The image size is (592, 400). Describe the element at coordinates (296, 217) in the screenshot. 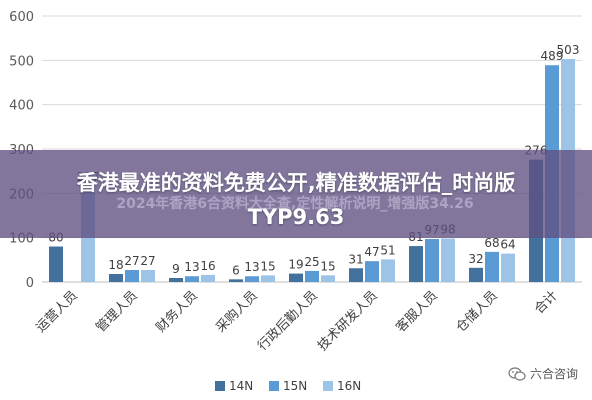

I see `headline-line-2: TYP9.63` at that location.